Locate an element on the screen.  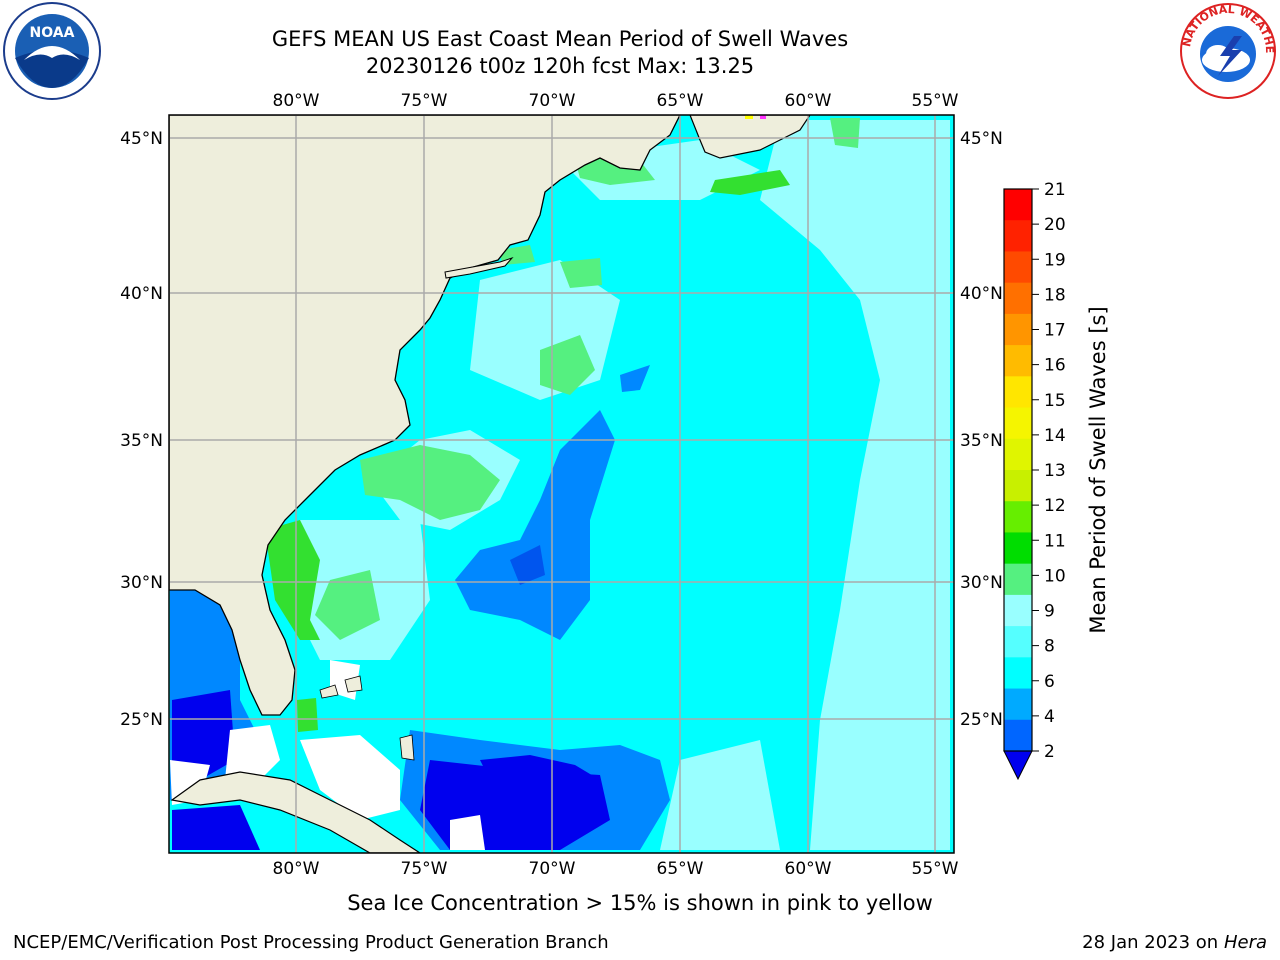
nws-logo-icon: NATIONAL WEATHER SERVICE is located at coordinates (1227, 50).